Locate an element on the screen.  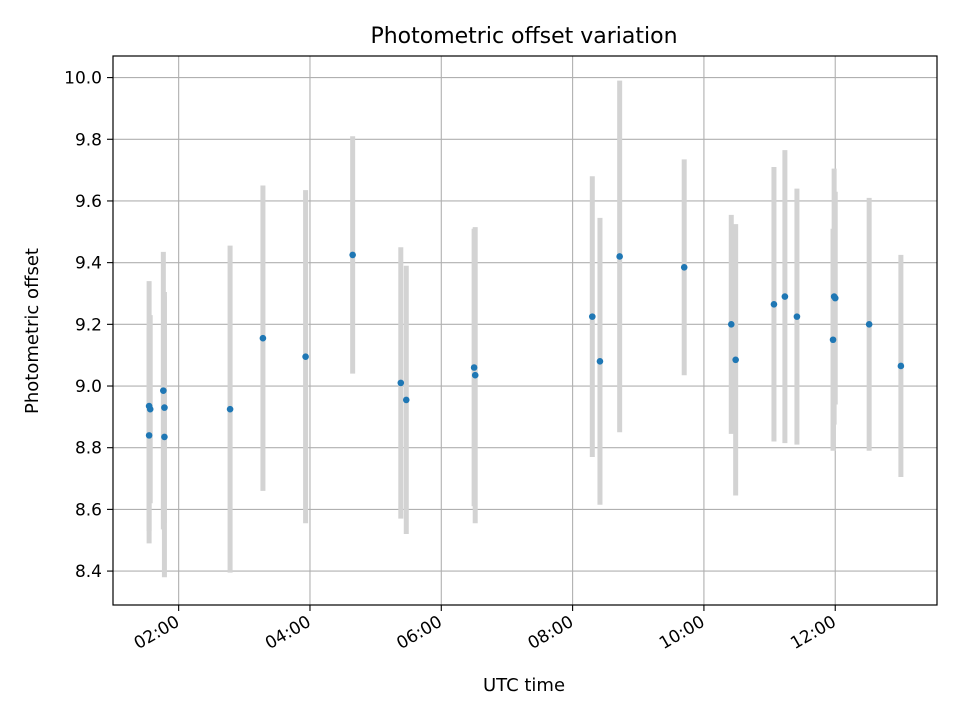
y-tick-label: 8.6 is located at coordinates (88, 510).